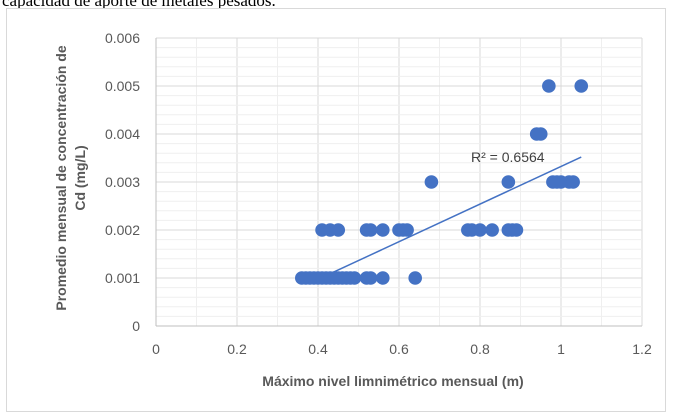  I want to click on x-tick-label: 1, so click(561, 349).